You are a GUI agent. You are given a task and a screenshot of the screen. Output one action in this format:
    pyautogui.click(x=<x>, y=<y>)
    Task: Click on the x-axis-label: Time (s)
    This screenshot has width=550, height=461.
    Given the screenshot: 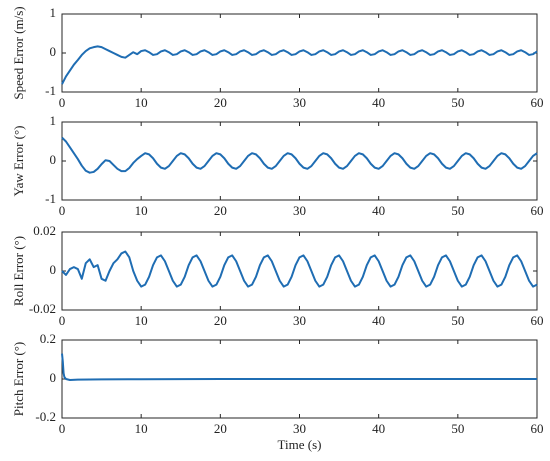 What is the action you would take?
    pyautogui.click(x=300, y=444)
    